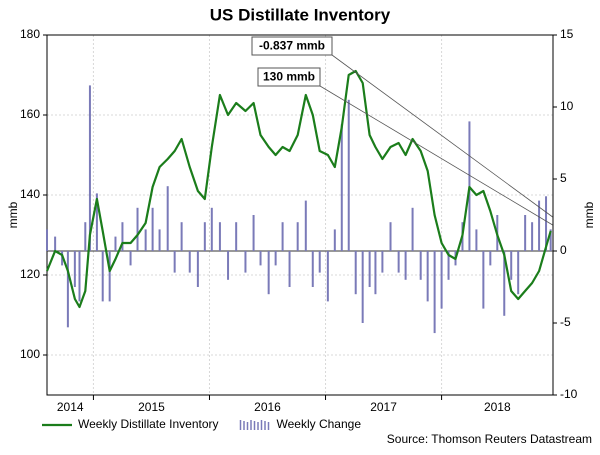 The width and height of the screenshot is (600, 455). I want to click on legend-label: Weekly Distillate Inventory, so click(148, 424).